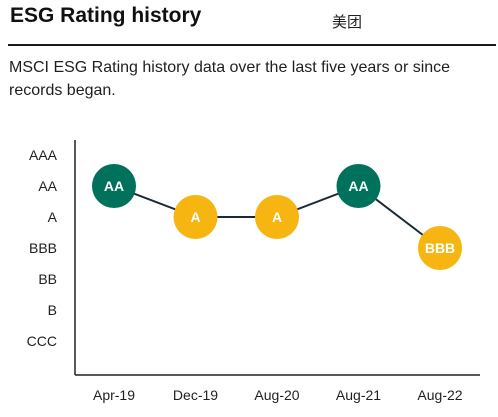  What do you see at coordinates (47, 279) in the screenshot?
I see `y-tick-label: BB` at bounding box center [47, 279].